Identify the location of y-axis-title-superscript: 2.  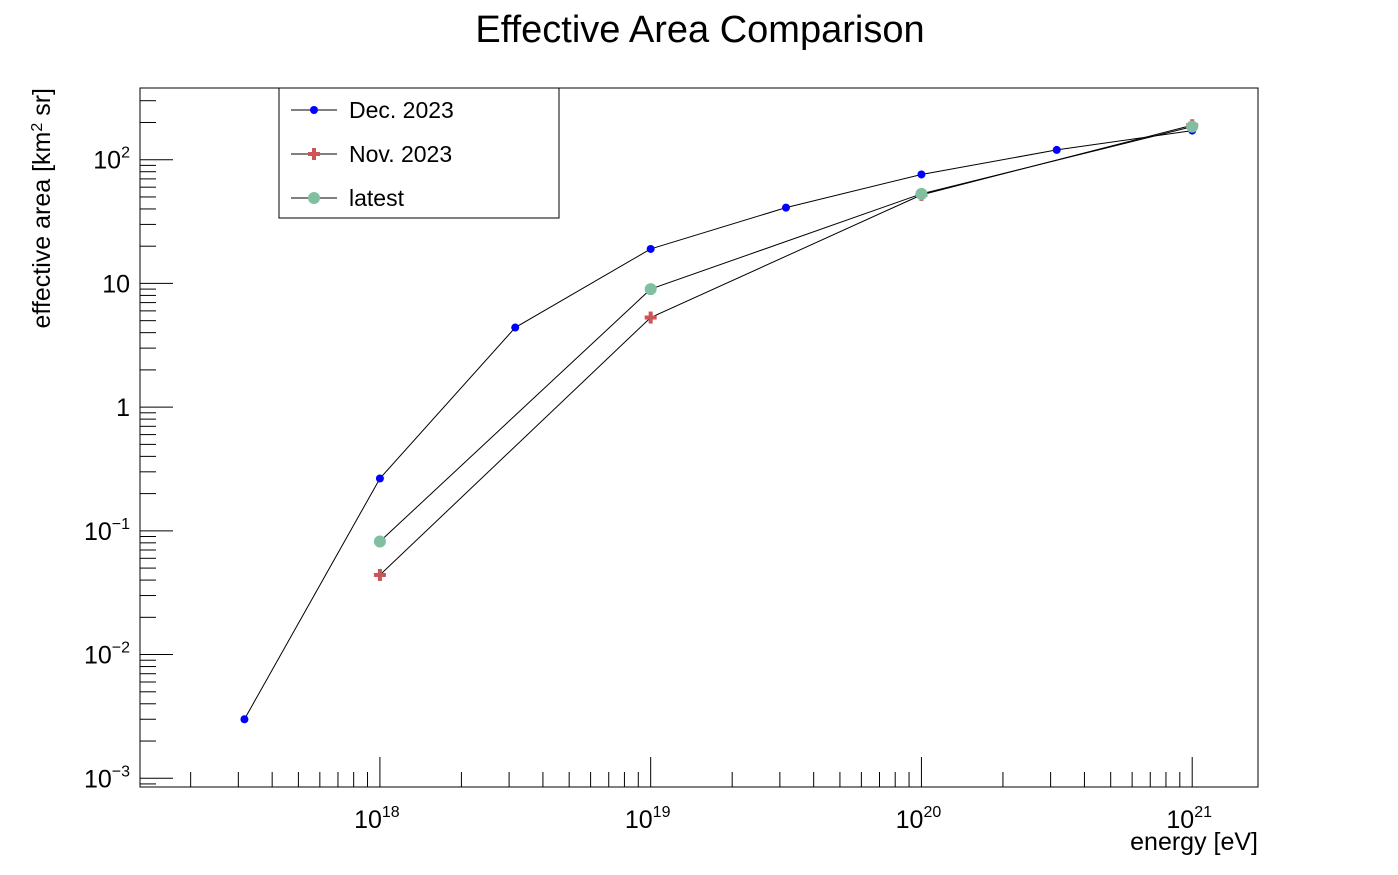
(37, 127).